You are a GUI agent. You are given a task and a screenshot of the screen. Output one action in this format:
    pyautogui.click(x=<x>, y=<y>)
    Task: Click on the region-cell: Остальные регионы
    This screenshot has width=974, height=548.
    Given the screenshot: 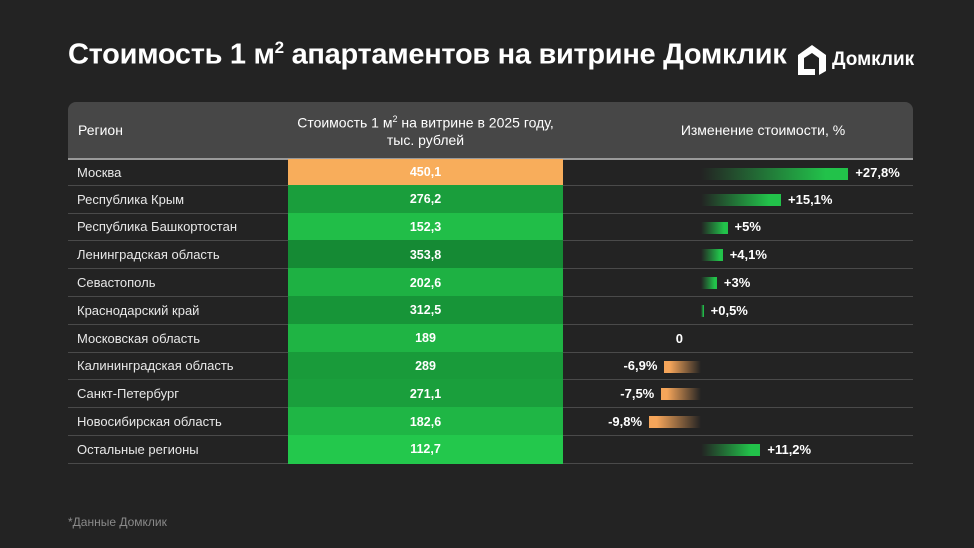 What is the action you would take?
    pyautogui.click(x=138, y=449)
    